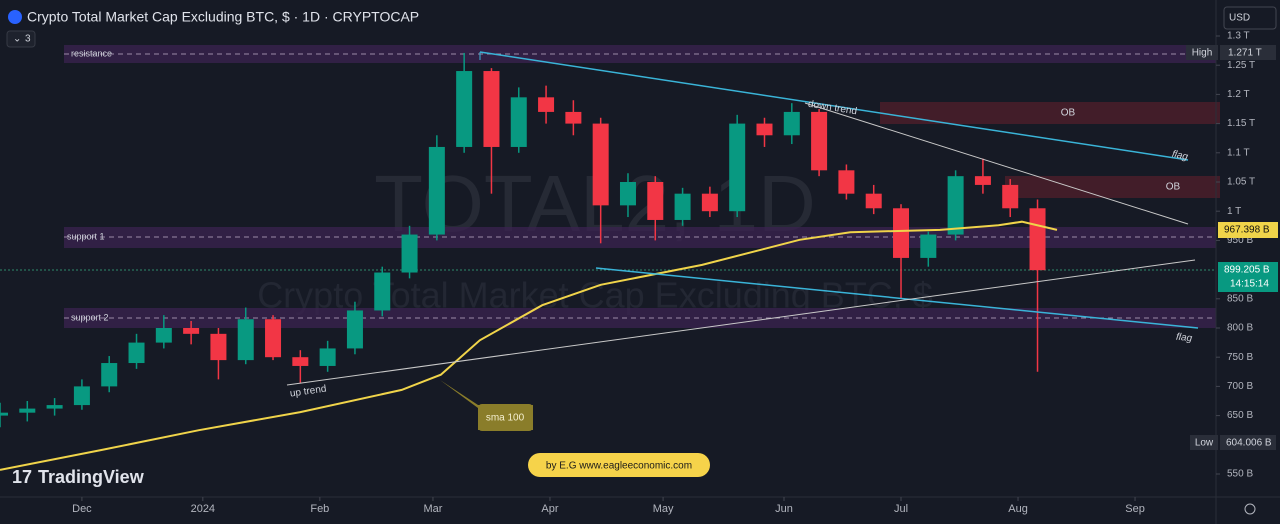  What do you see at coordinates (28, 39) in the screenshot?
I see `indicator-count: 3` at bounding box center [28, 39].